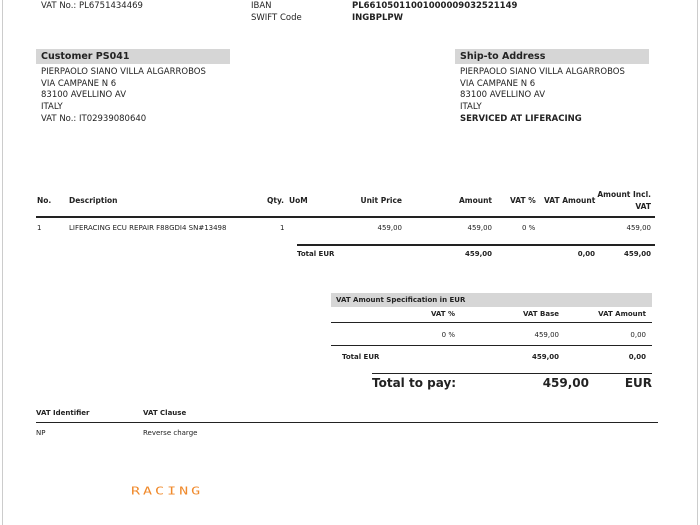  I want to click on swift-label: SWIFT Code, so click(276, 18).